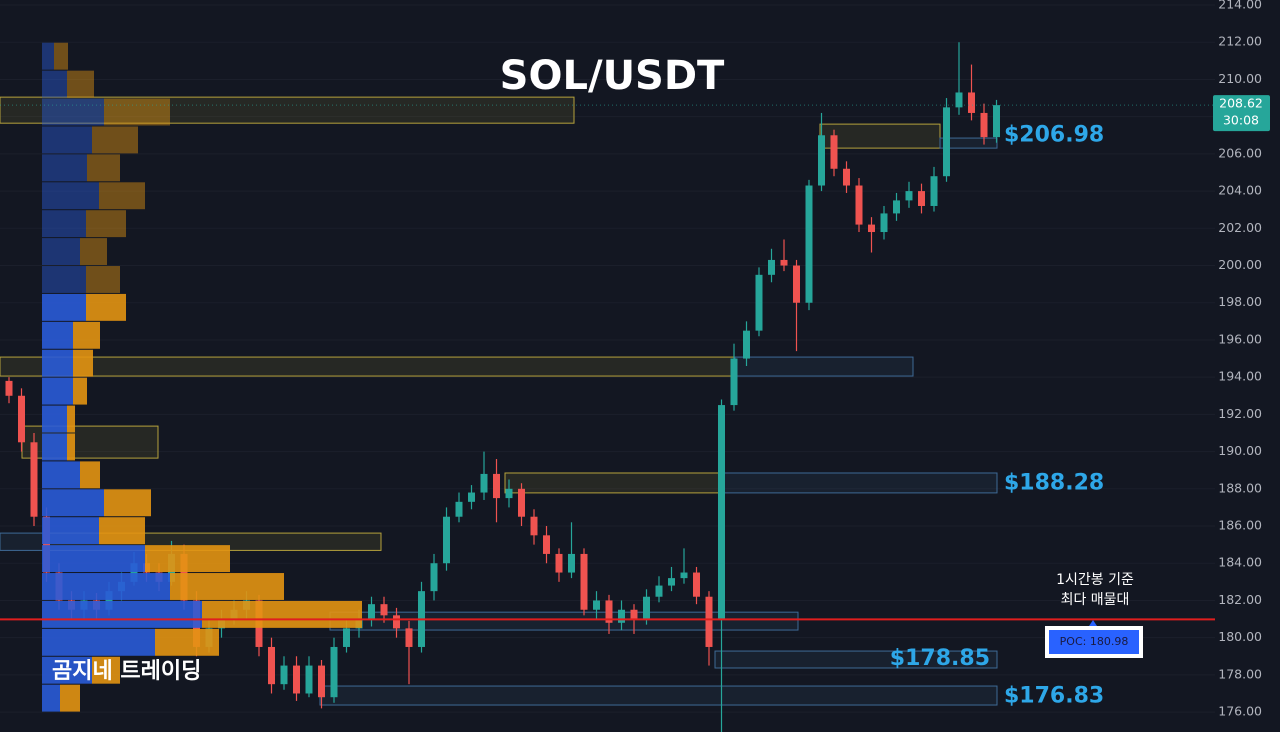 This screenshot has height=732, width=1280. Describe the element at coordinates (1095, 600) in the screenshot. I see `annotation-line: 최다 매물대` at that location.